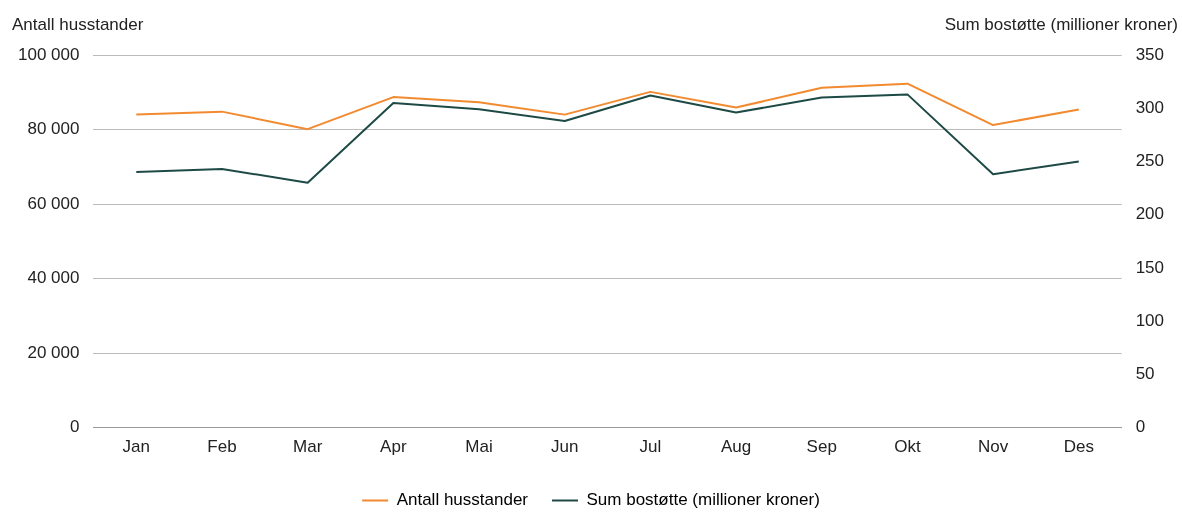  What do you see at coordinates (736, 447) in the screenshot?
I see `x-tick-label: Aug` at bounding box center [736, 447].